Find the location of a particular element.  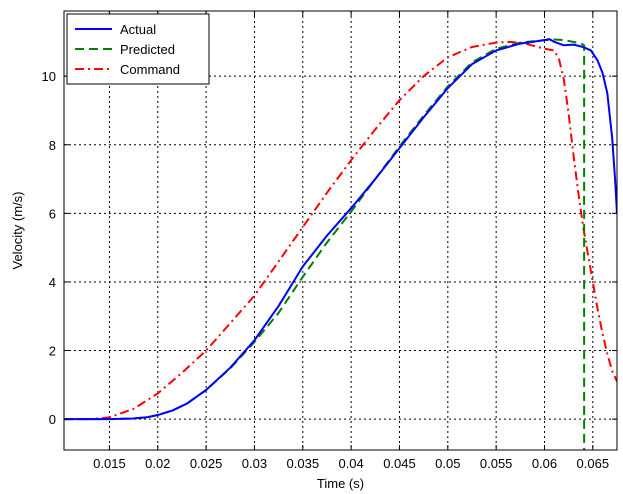

x-tick-label: 0.065 is located at coordinates (593, 463).